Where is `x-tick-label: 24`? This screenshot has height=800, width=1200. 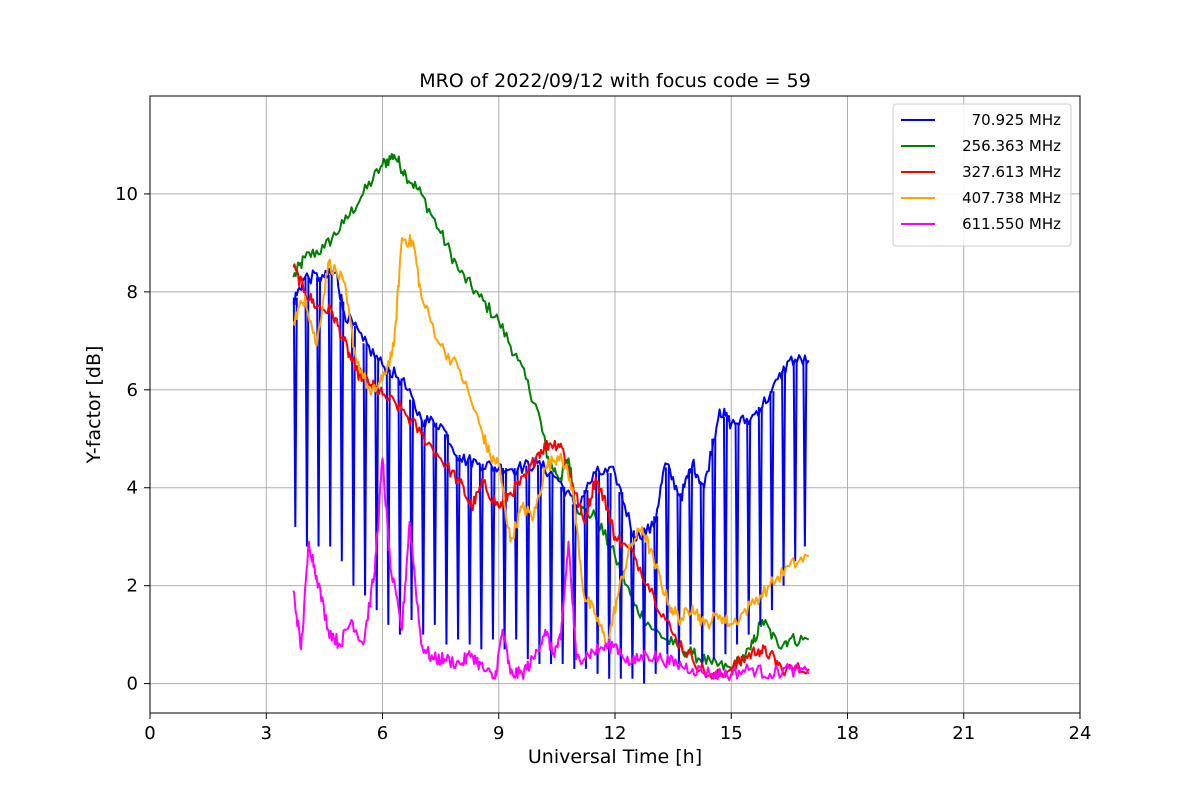
x-tick-label: 24 is located at coordinates (1080, 733).